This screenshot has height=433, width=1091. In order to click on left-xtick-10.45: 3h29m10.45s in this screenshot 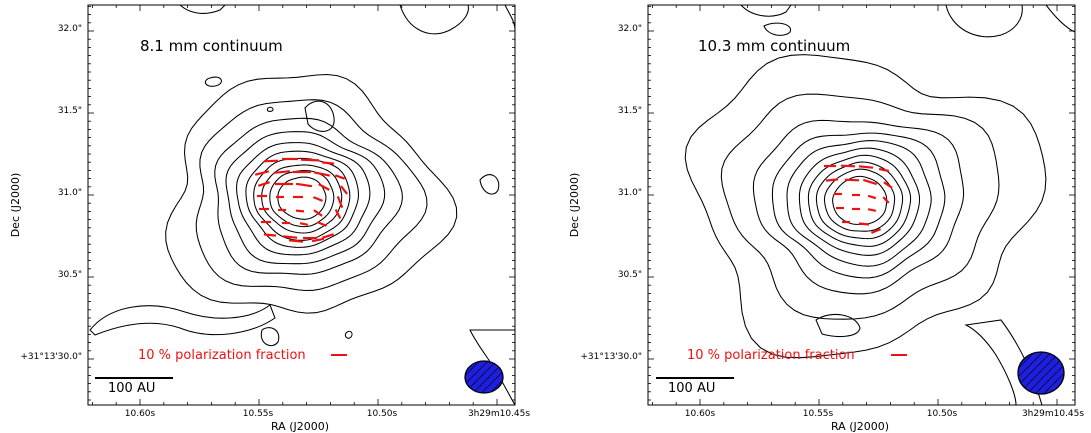, I will do `click(499, 414)`.